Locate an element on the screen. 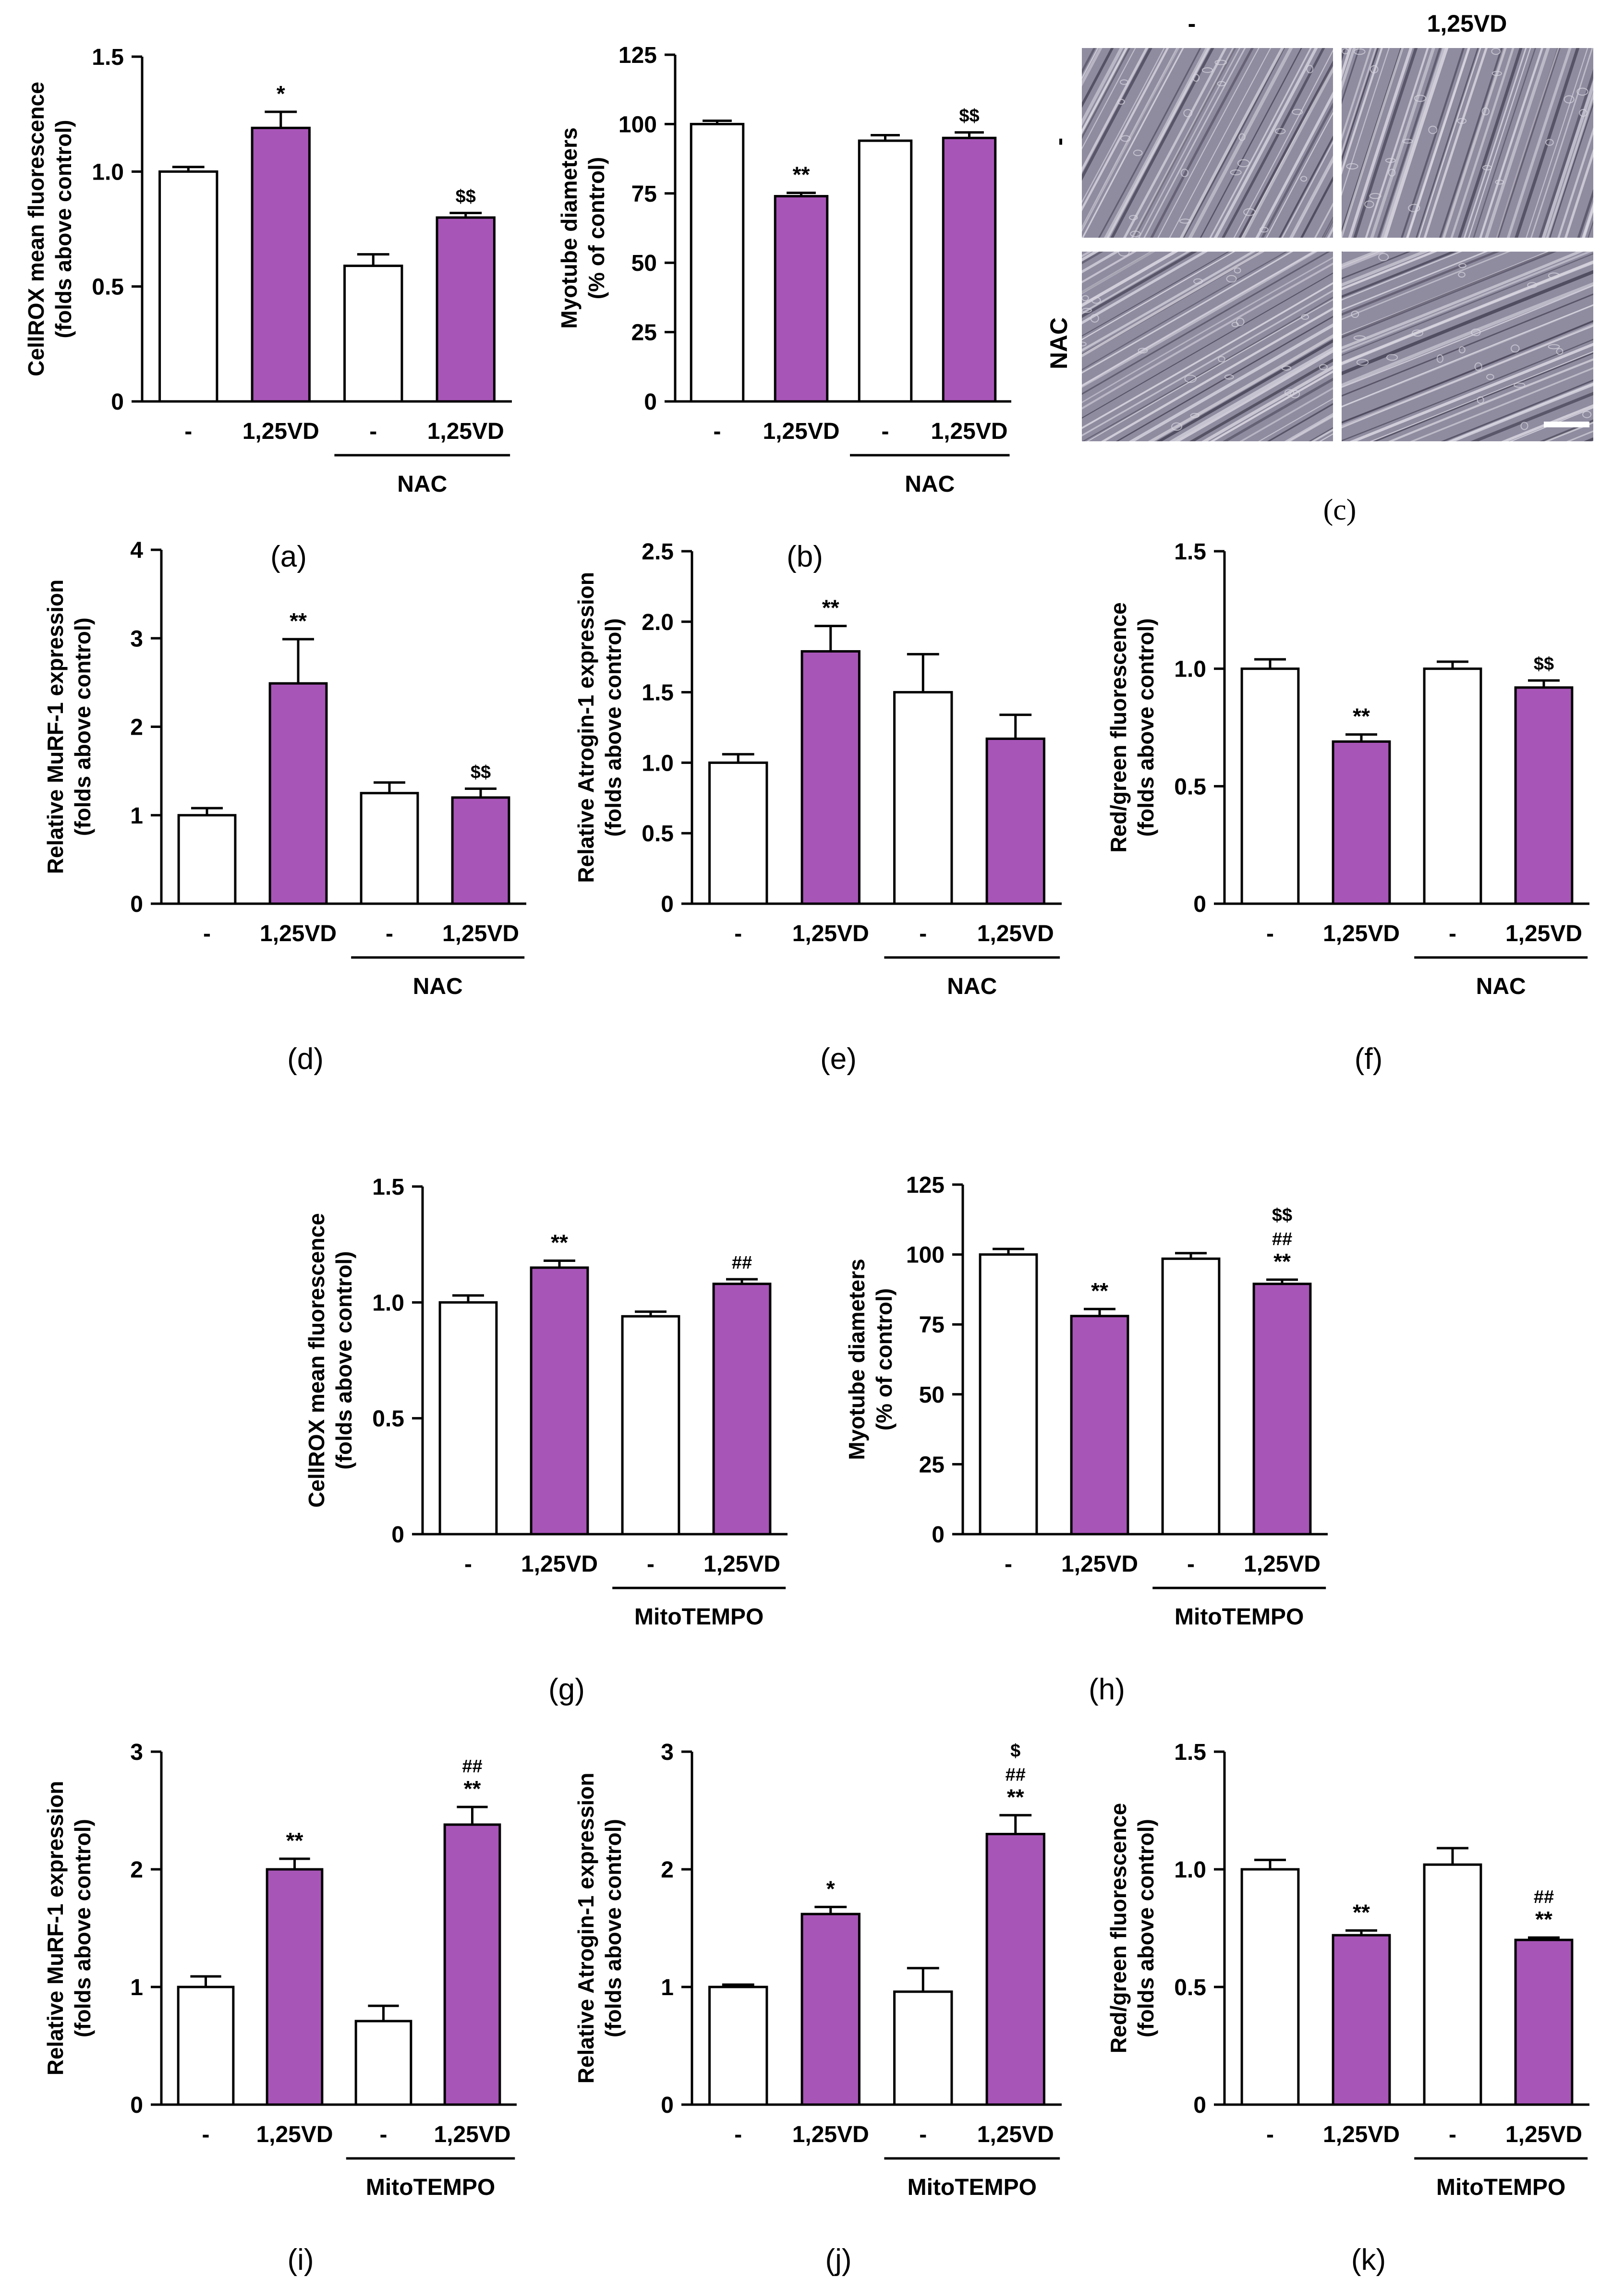  significance-annotation: $$ is located at coordinates (466, 196).